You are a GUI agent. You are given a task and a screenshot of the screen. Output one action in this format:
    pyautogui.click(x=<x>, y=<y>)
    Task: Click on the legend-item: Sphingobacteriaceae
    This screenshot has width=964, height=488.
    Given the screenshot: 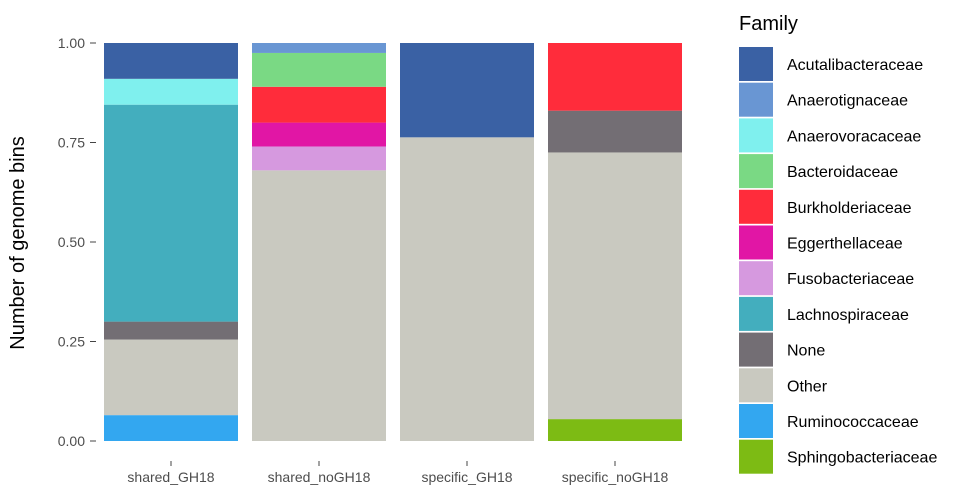 What is the action you would take?
    pyautogui.click(x=838, y=456)
    